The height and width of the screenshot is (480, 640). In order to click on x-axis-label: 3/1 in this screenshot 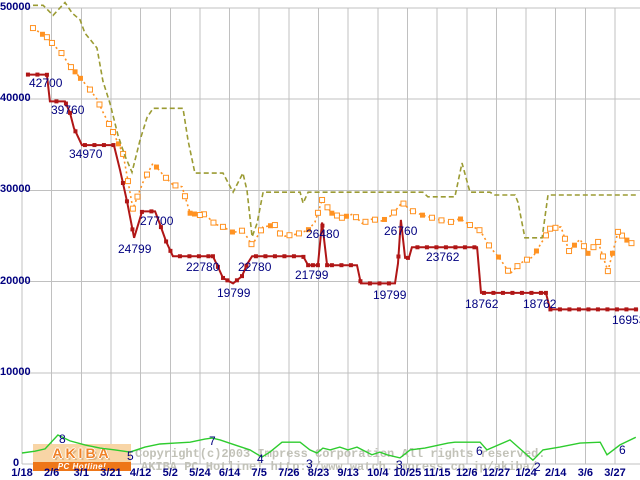, I will do `click(81, 473)`.